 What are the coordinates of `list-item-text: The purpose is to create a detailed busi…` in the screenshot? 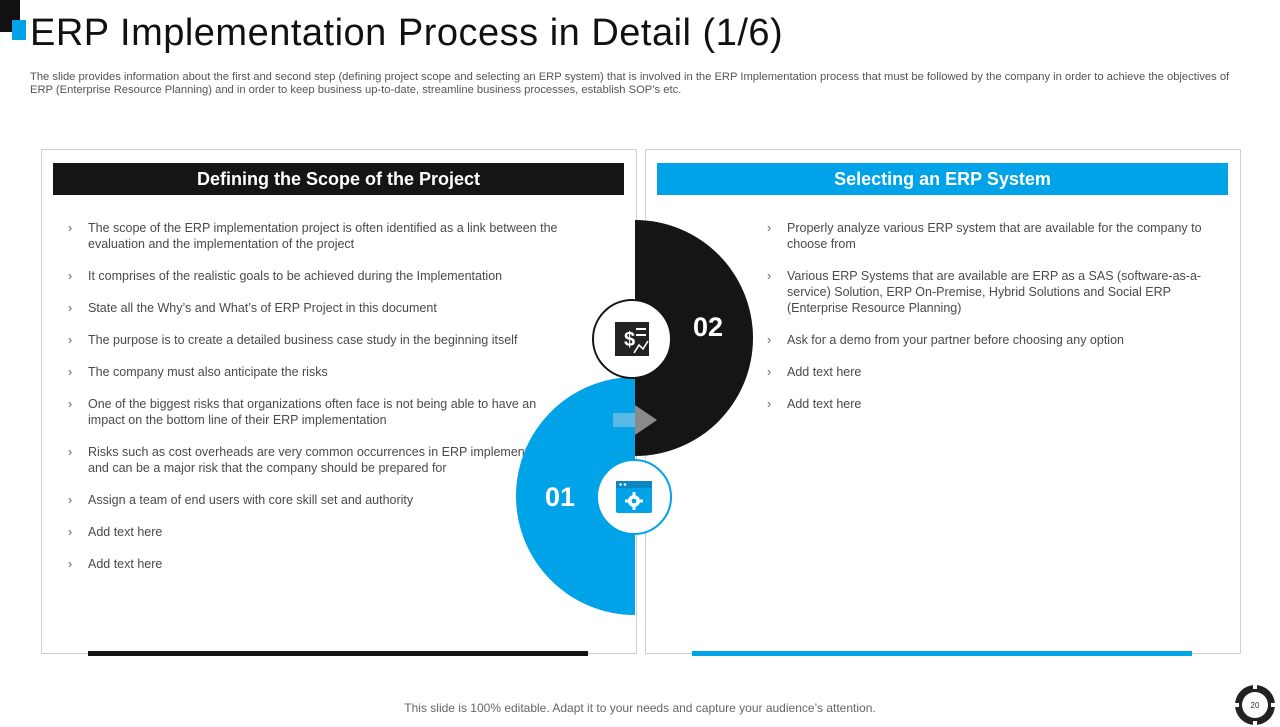 It's located at (303, 340).